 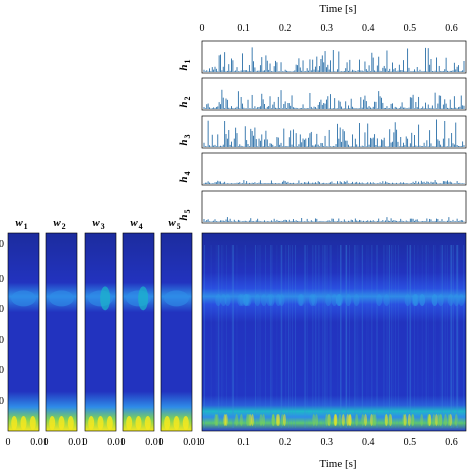 What do you see at coordinates (243, 442) in the screenshot?
I see `bottom-tick-label: 0.1` at bounding box center [243, 442].